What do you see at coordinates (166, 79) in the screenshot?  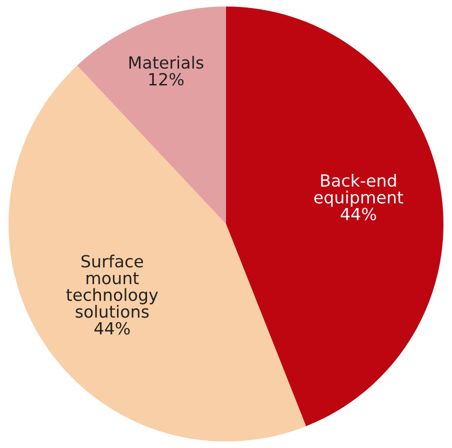 I see `data-label: 12%` at bounding box center [166, 79].